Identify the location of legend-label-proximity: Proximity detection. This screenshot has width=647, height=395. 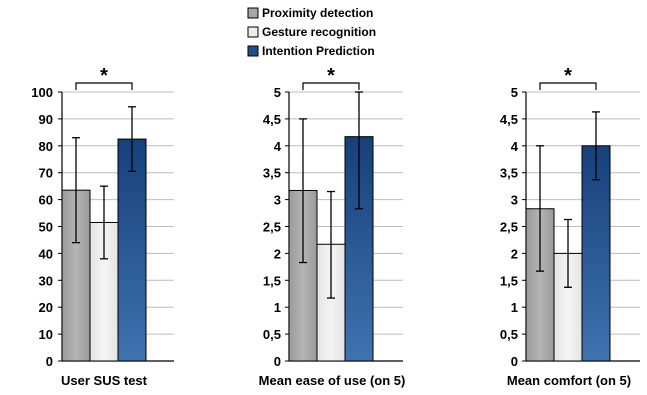
(317, 13).